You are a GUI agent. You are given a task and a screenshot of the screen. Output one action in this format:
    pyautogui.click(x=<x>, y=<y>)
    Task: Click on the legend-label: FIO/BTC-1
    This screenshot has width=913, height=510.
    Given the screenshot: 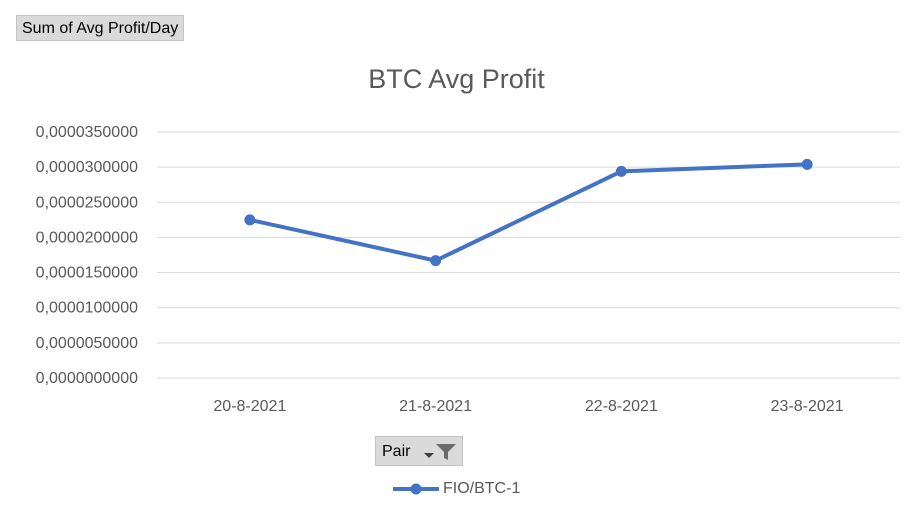 What is the action you would take?
    pyautogui.click(x=482, y=488)
    